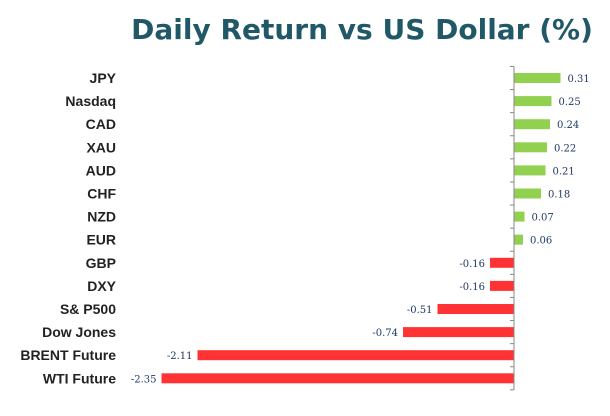 This screenshot has height=416, width=610. What do you see at coordinates (90, 101) in the screenshot?
I see `category-label: Nasdaq` at bounding box center [90, 101].